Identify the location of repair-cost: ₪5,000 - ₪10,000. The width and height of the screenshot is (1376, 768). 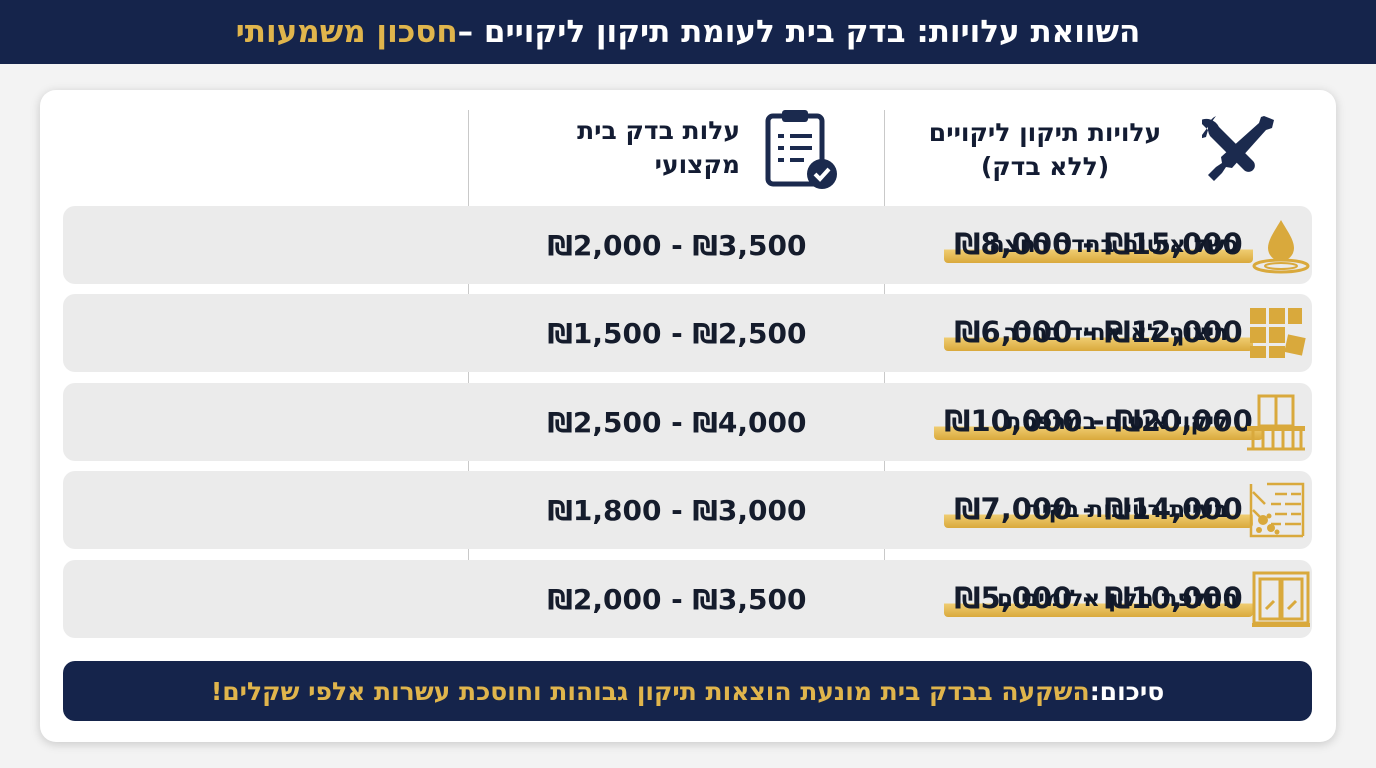
(1098, 599).